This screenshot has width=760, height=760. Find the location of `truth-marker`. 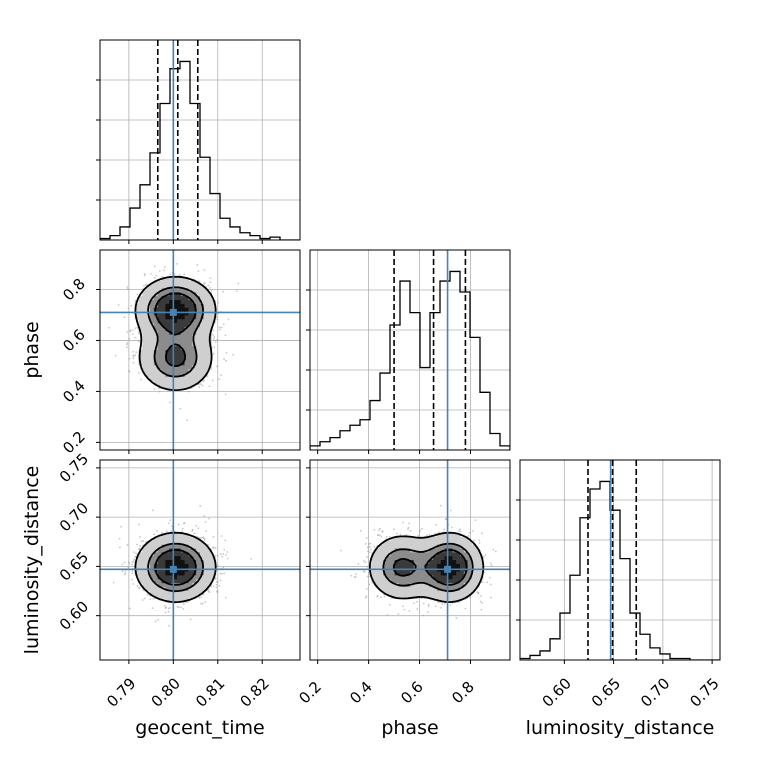

truth-marker is located at coordinates (448, 569).